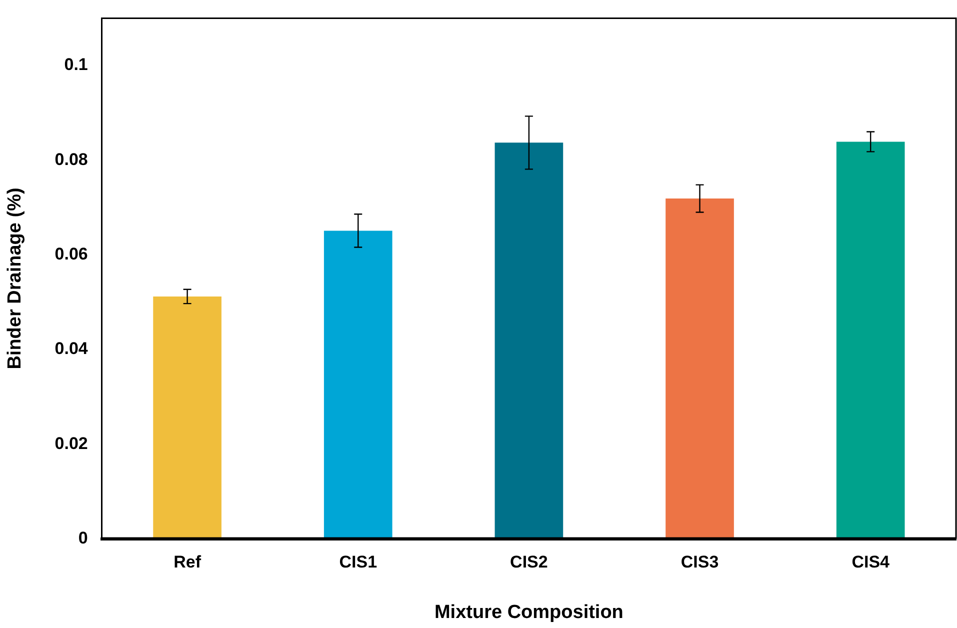 This screenshot has height=628, width=957. I want to click on x-tick-label: CIS1, so click(358, 562).